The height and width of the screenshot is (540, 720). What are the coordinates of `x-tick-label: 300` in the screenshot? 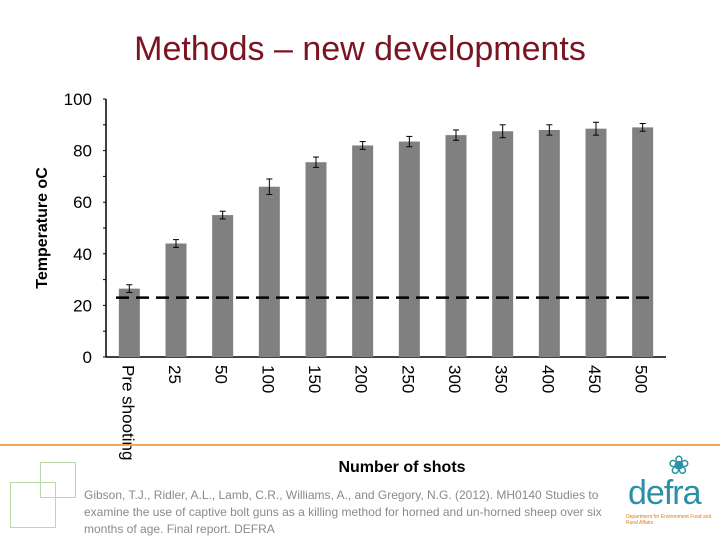 It's located at (454, 379).